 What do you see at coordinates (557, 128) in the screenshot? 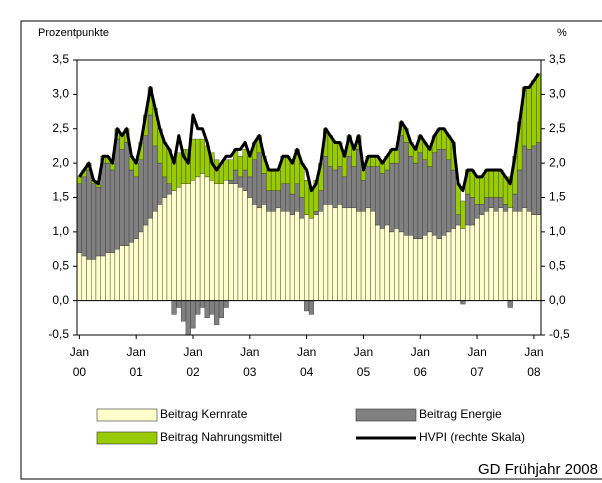
I see `y2-tick-label: 2,5` at bounding box center [557, 128].